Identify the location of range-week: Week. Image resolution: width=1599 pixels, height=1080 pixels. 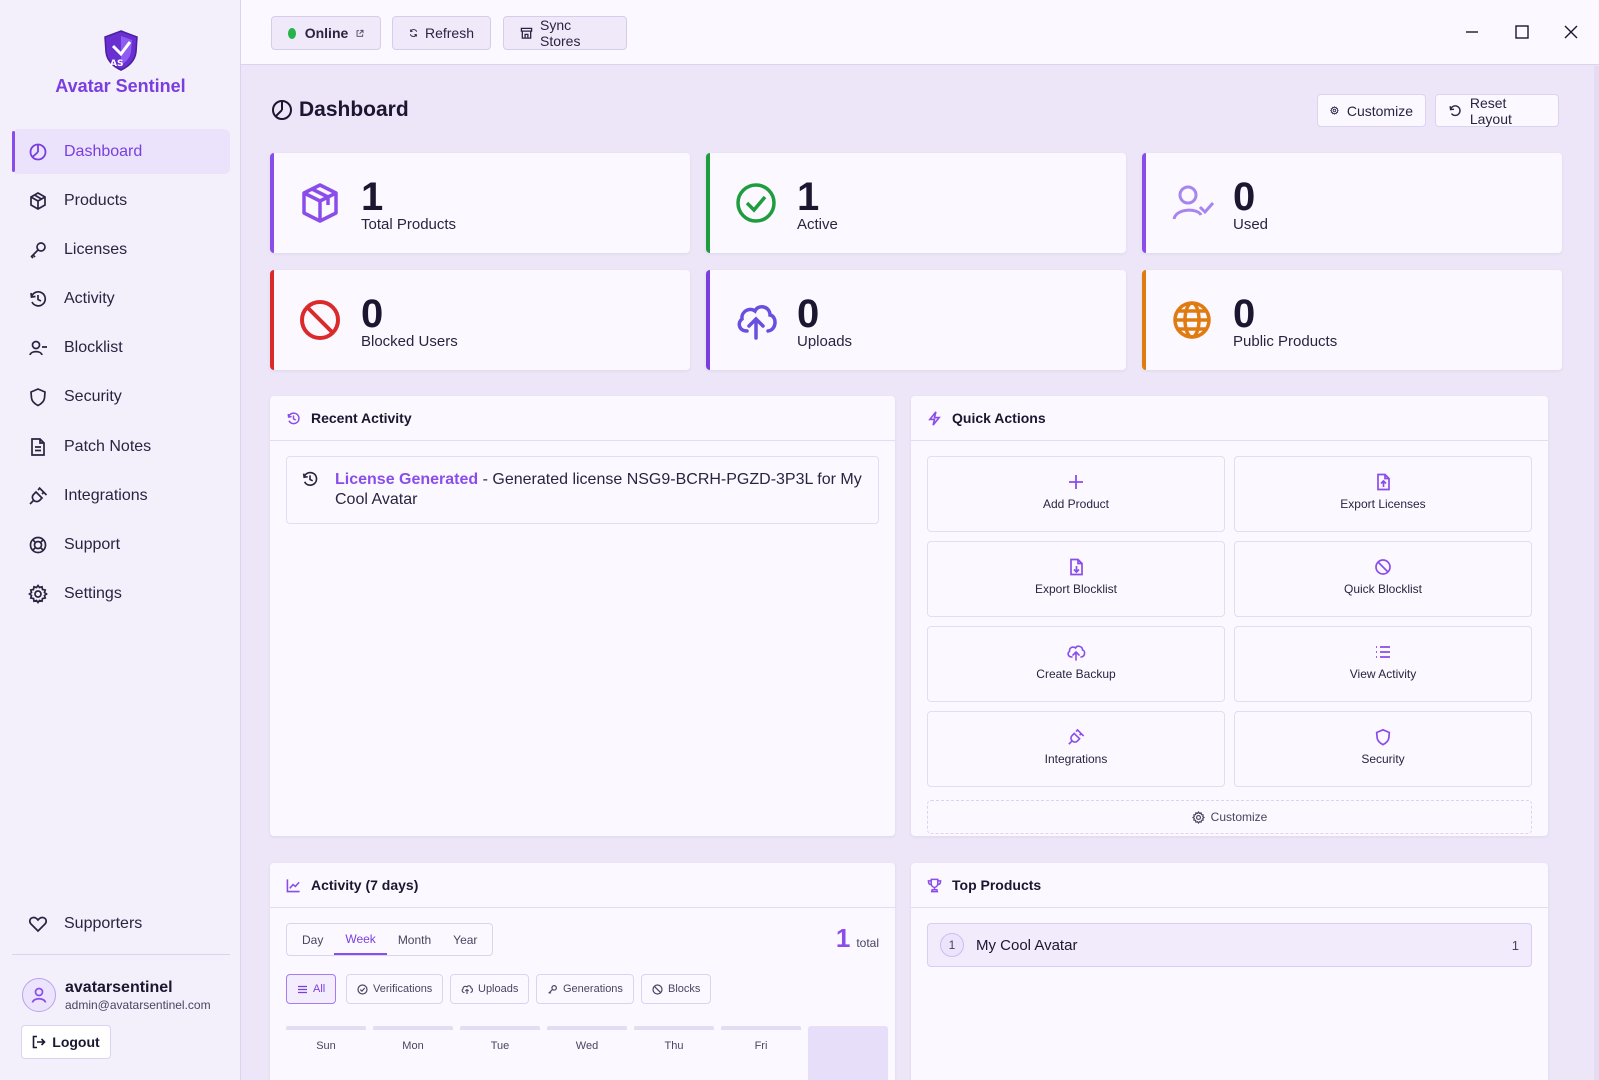
(360, 939).